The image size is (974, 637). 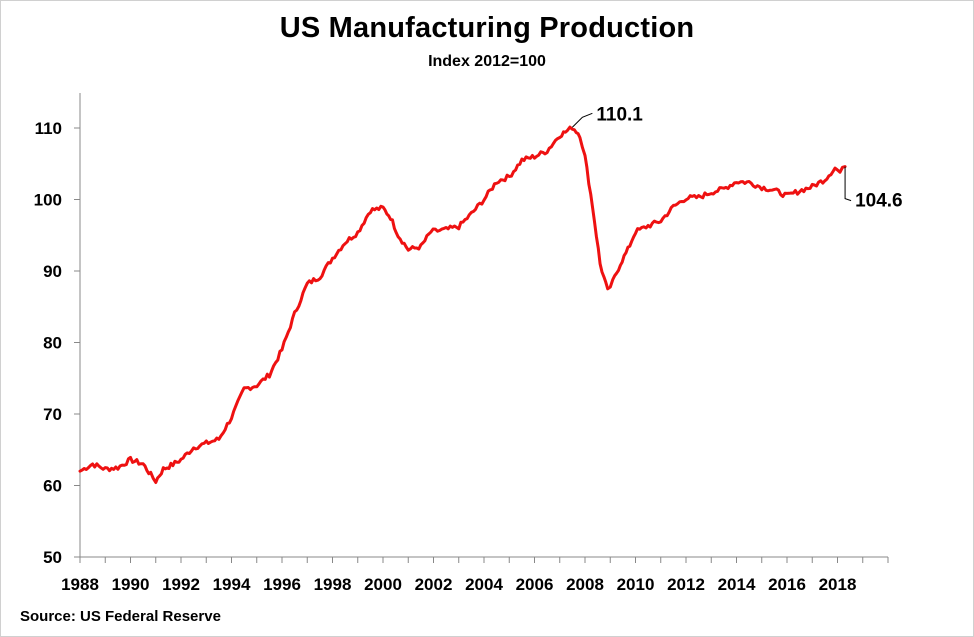 What do you see at coordinates (48, 128) in the screenshot?
I see `y-tick-label: 110` at bounding box center [48, 128].